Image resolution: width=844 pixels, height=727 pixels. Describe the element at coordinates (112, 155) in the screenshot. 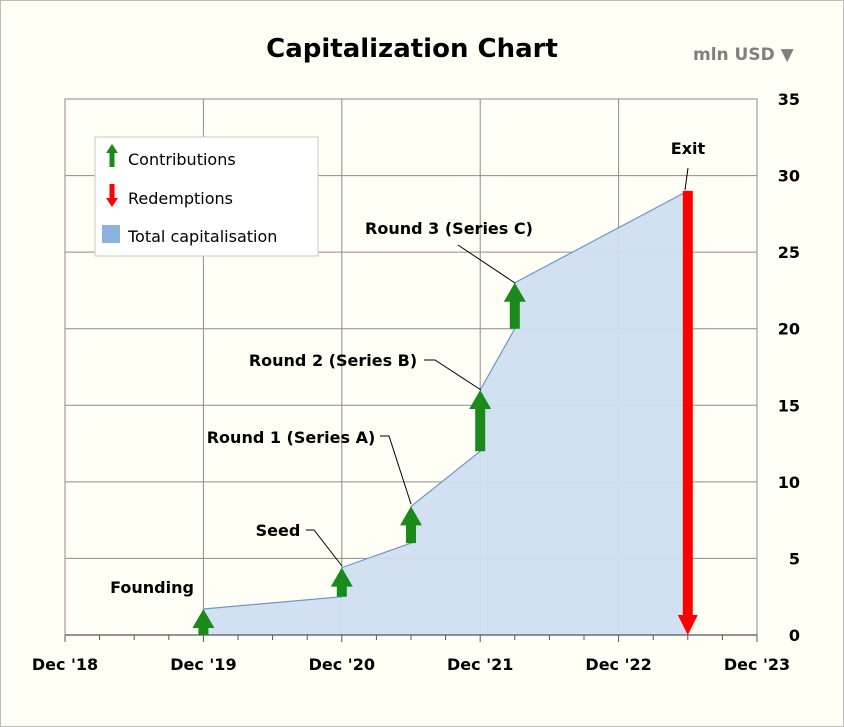

I see `green-up-arrow-icon` at that location.